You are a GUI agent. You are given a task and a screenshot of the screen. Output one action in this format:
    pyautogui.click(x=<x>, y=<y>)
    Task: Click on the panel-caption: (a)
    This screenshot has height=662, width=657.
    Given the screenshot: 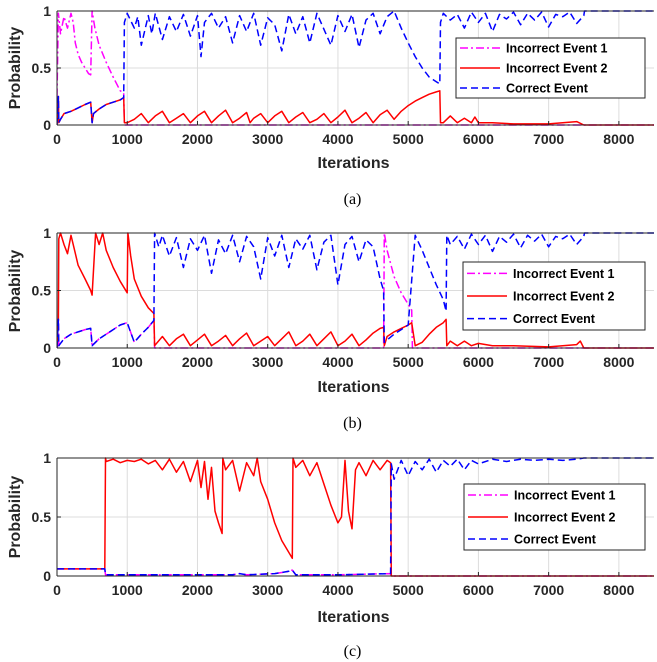 What is the action you would take?
    pyautogui.click(x=353, y=199)
    